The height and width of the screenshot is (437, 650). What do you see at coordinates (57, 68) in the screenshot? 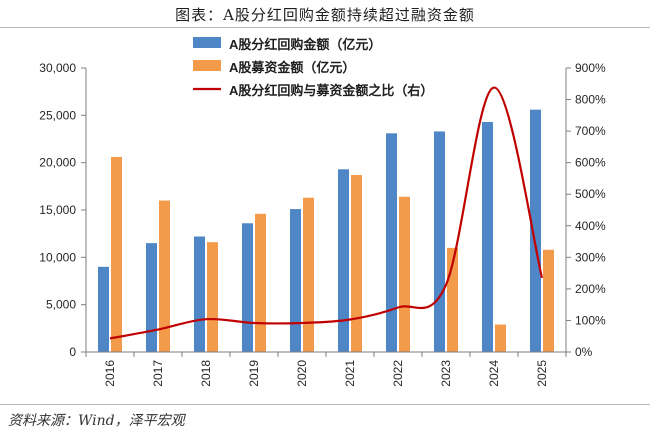
I see `left-tick-label: 30,000` at bounding box center [57, 68].